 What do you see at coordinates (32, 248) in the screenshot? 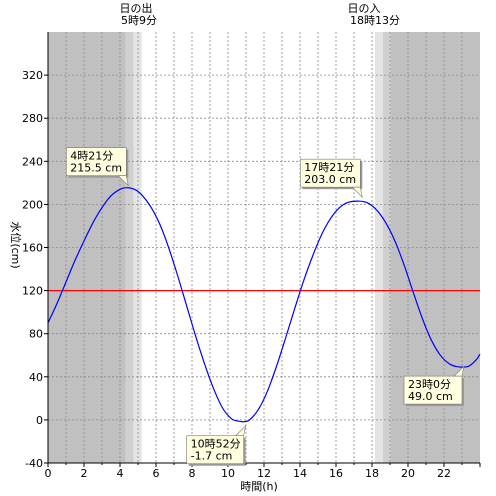
I see `y-tick-label: 160` at bounding box center [32, 248].